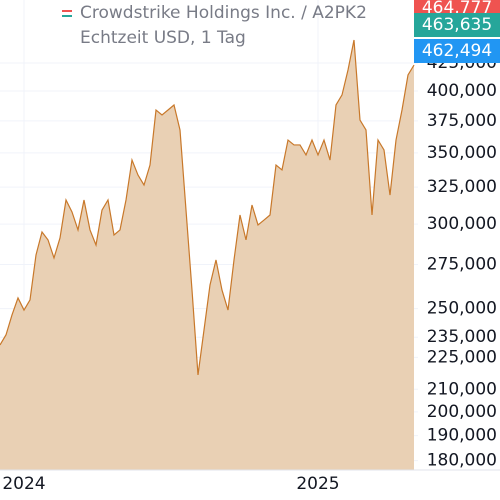  I want to click on price-tag-label: 463,635, so click(457, 25).